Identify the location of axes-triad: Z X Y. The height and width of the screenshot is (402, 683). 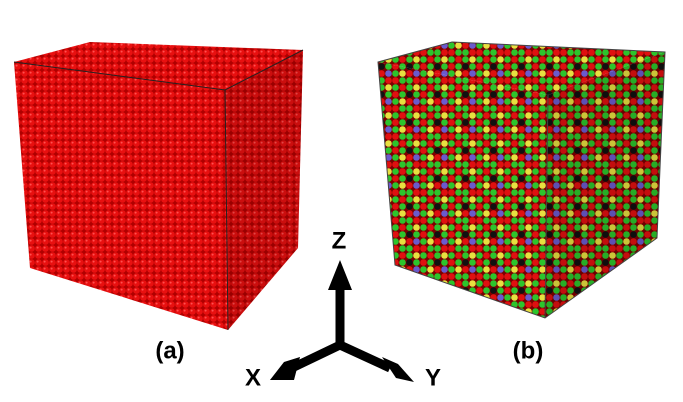
(343, 309).